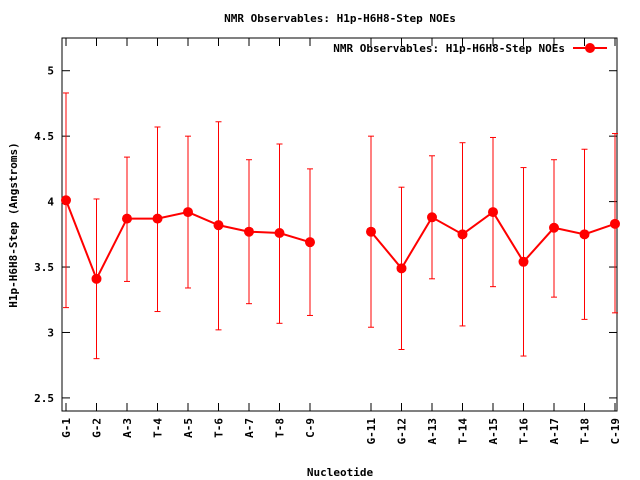 The image size is (640, 480). Describe the element at coordinates (493, 431) in the screenshot. I see `x-tick-label: A-15` at that location.